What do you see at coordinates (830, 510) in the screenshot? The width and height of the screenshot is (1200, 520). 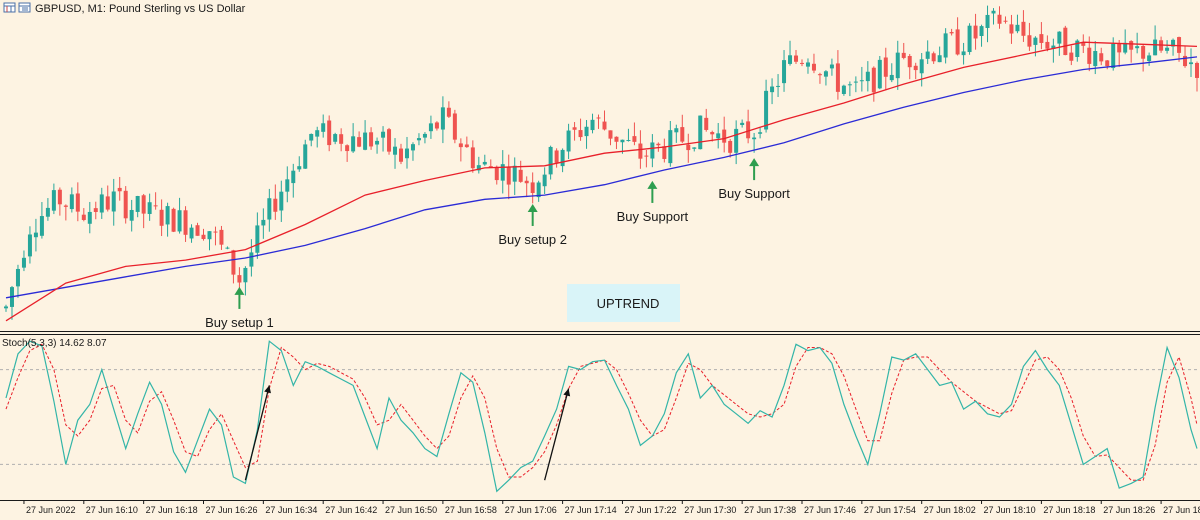 I see `x-tick-label: 27 Jun 17:46` at bounding box center [830, 510].